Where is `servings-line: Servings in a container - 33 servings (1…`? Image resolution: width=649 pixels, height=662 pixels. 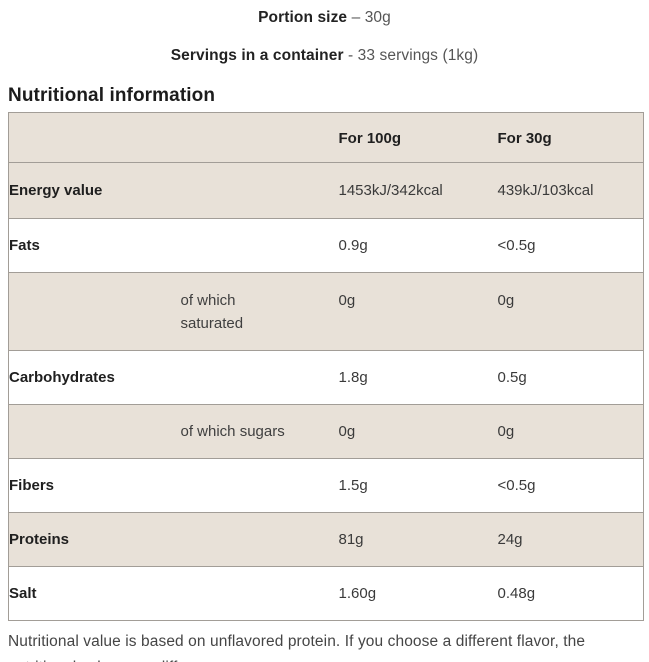 servings-line: Servings in a container - 33 servings (1… is located at coordinates (324, 56).